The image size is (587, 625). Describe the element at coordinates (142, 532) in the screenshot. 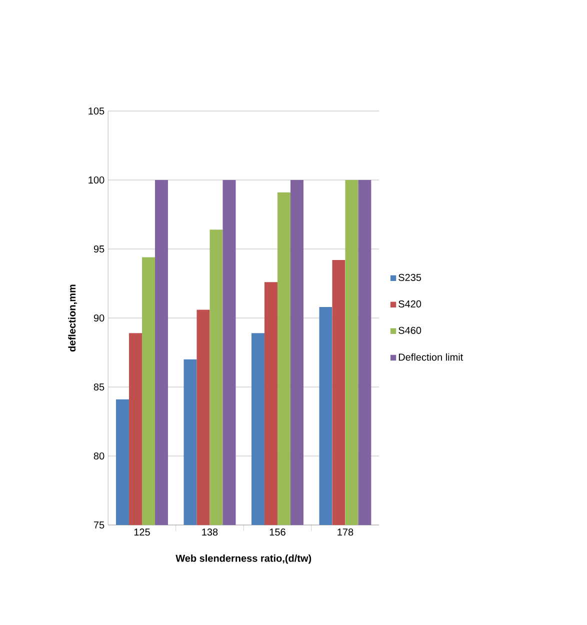

I see `x-tick-label: 125` at that location.